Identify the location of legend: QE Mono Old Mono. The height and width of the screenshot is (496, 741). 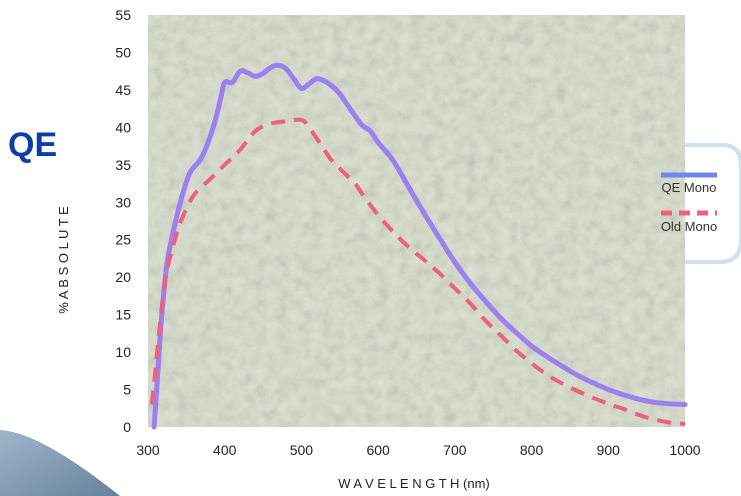
(689, 203).